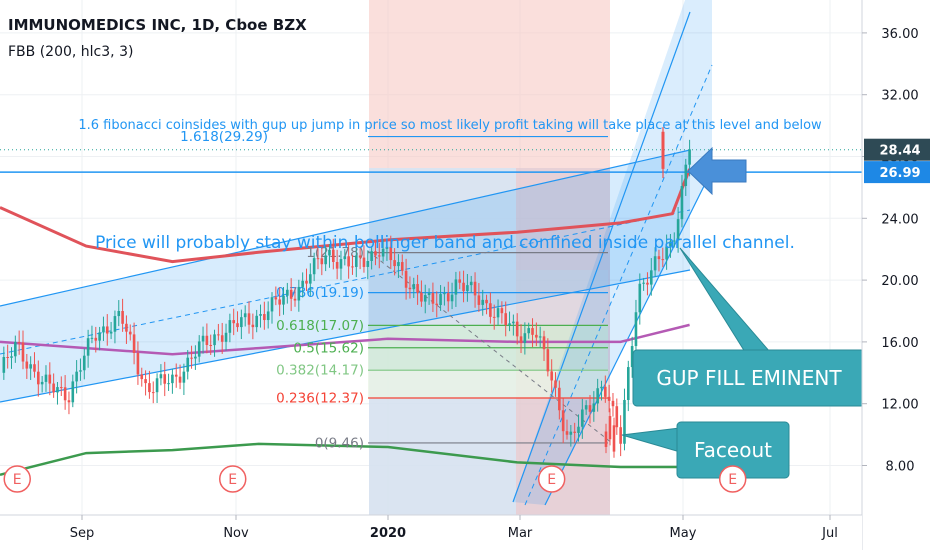 This screenshot has width=932, height=550. Describe the element at coordinates (897, 172) in the screenshot. I see `price-badge` at that location.